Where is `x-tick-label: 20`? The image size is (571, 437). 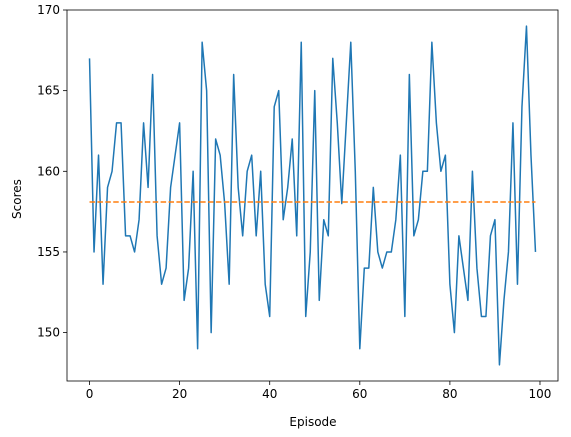 x-tick-label: 20 is located at coordinates (179, 394).